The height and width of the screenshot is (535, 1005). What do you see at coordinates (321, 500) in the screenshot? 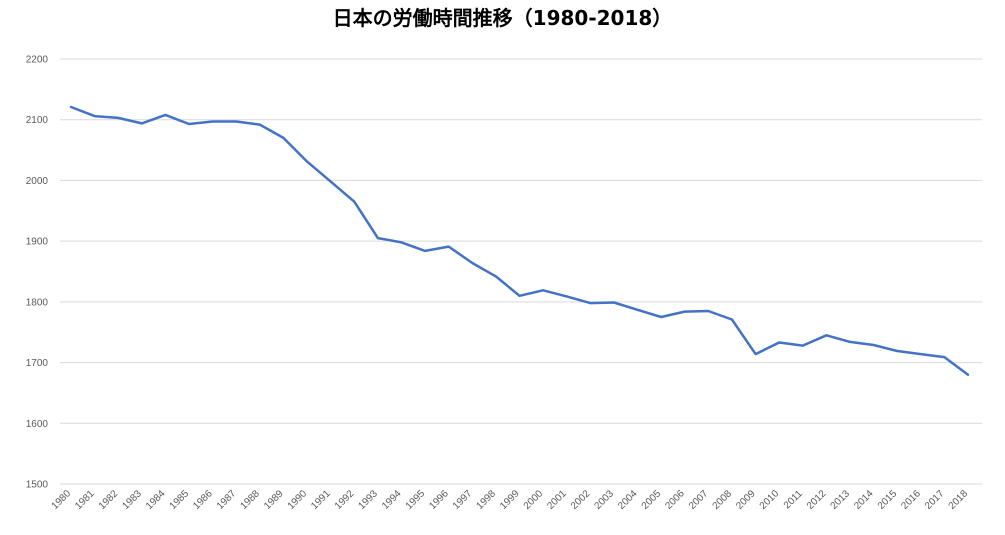
I see `x-tick-label: 1991` at bounding box center [321, 500].